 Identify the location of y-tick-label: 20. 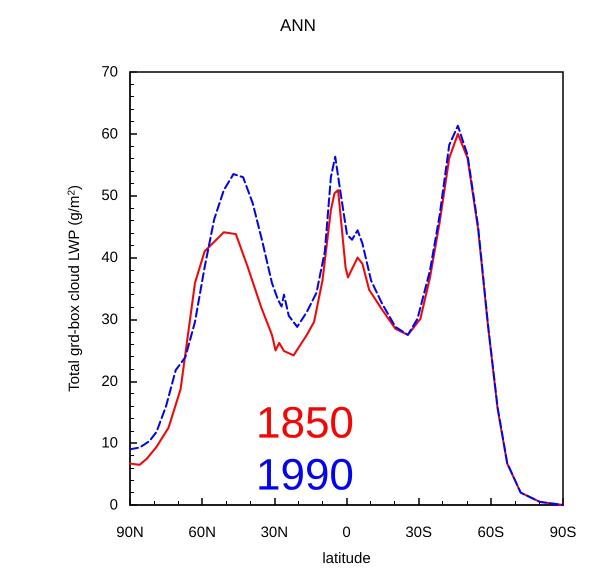
(109, 381).